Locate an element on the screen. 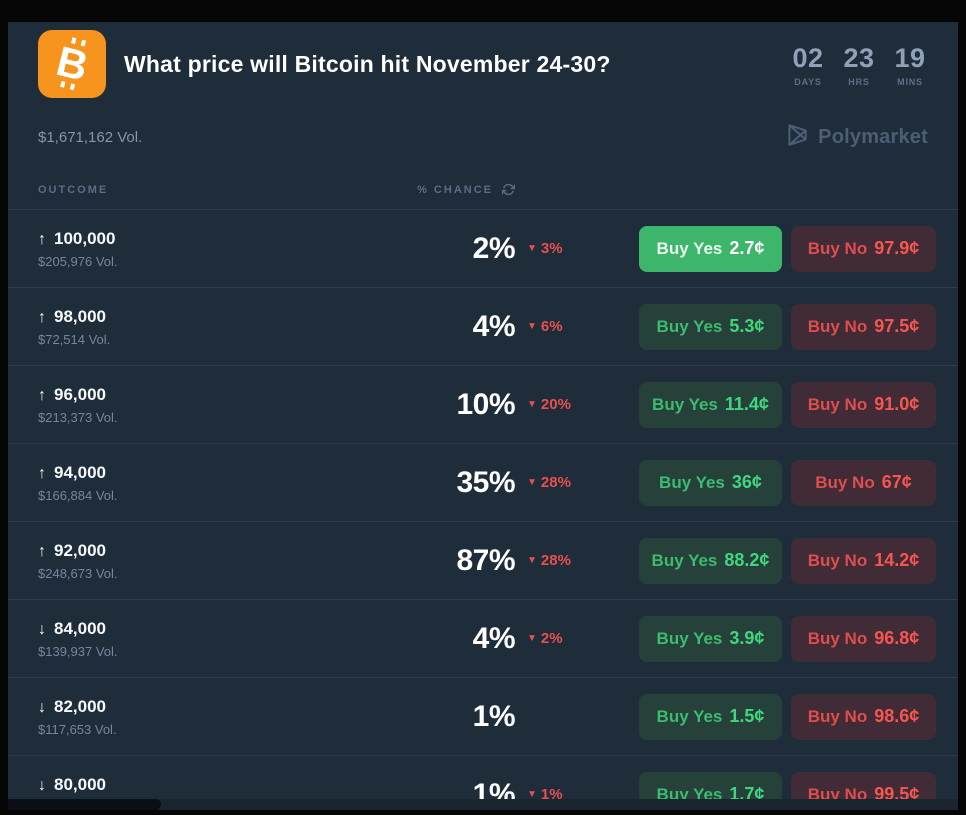 The width and height of the screenshot is (966, 815). refresh-icon is located at coordinates (508, 189).